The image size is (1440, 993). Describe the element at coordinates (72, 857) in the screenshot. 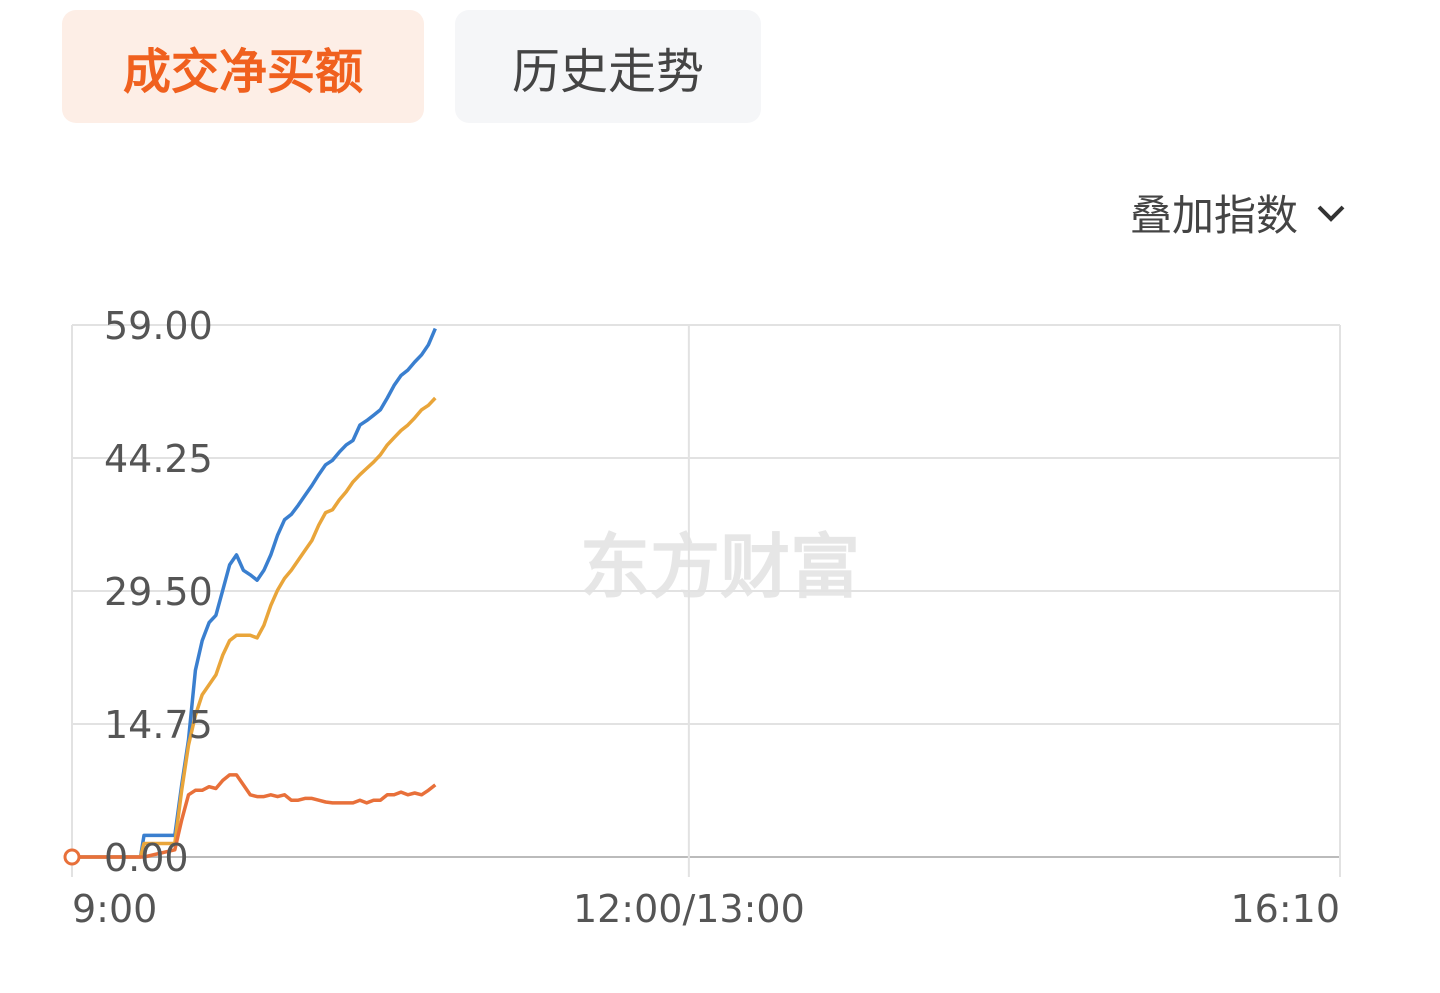

I see `start-marker` at that location.